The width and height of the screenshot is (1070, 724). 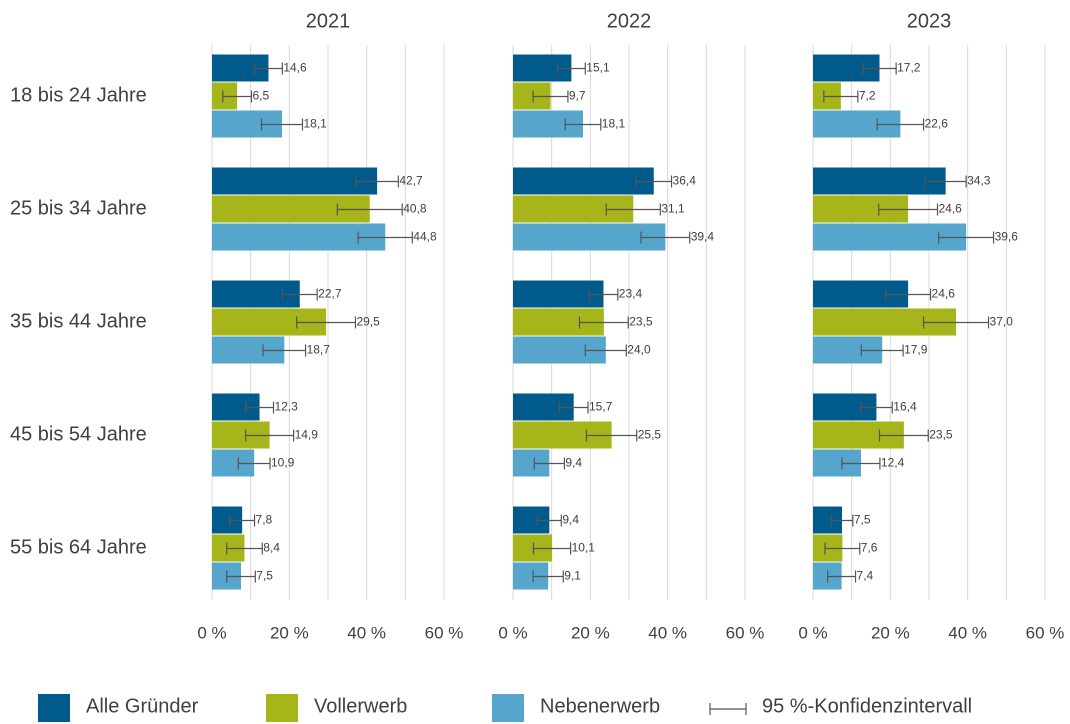 I want to click on value-label: 23,5, so click(x=641, y=322).